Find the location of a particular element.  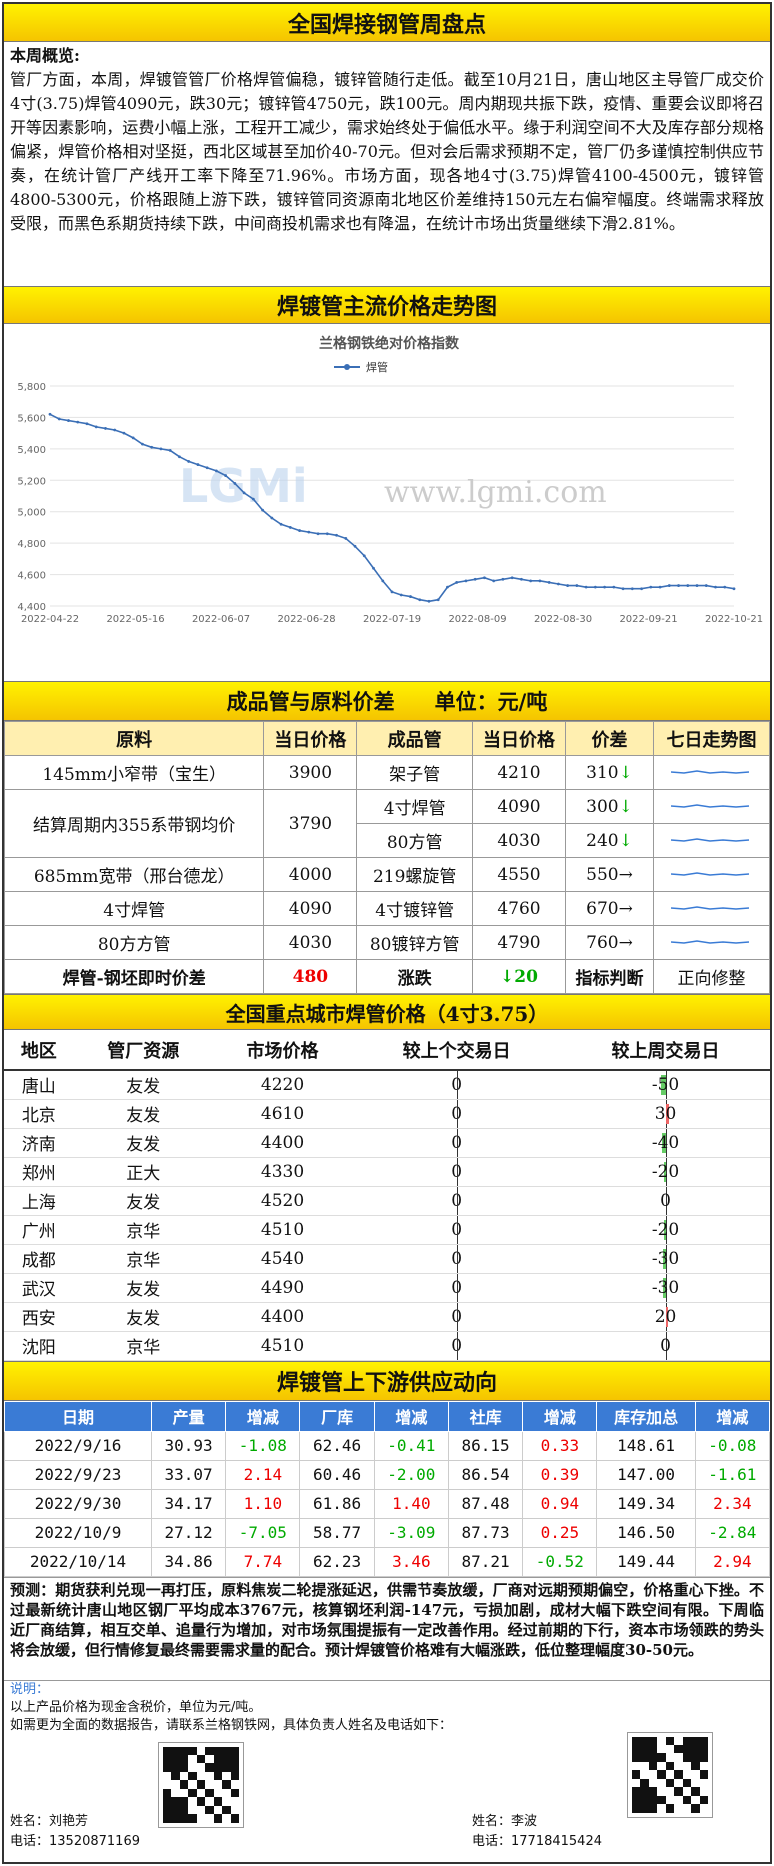

supply-cell: 61.86 is located at coordinates (337, 1503).